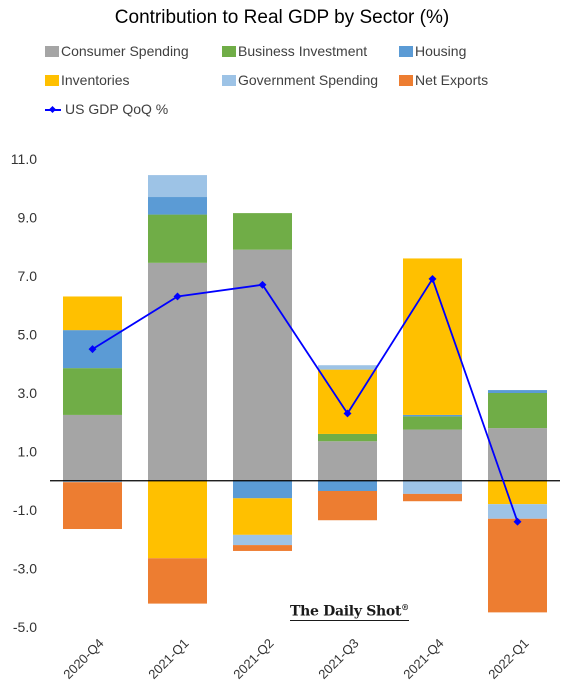 The image size is (564, 690). What do you see at coordinates (95, 80) in the screenshot?
I see `legend-label: Inventories` at bounding box center [95, 80].